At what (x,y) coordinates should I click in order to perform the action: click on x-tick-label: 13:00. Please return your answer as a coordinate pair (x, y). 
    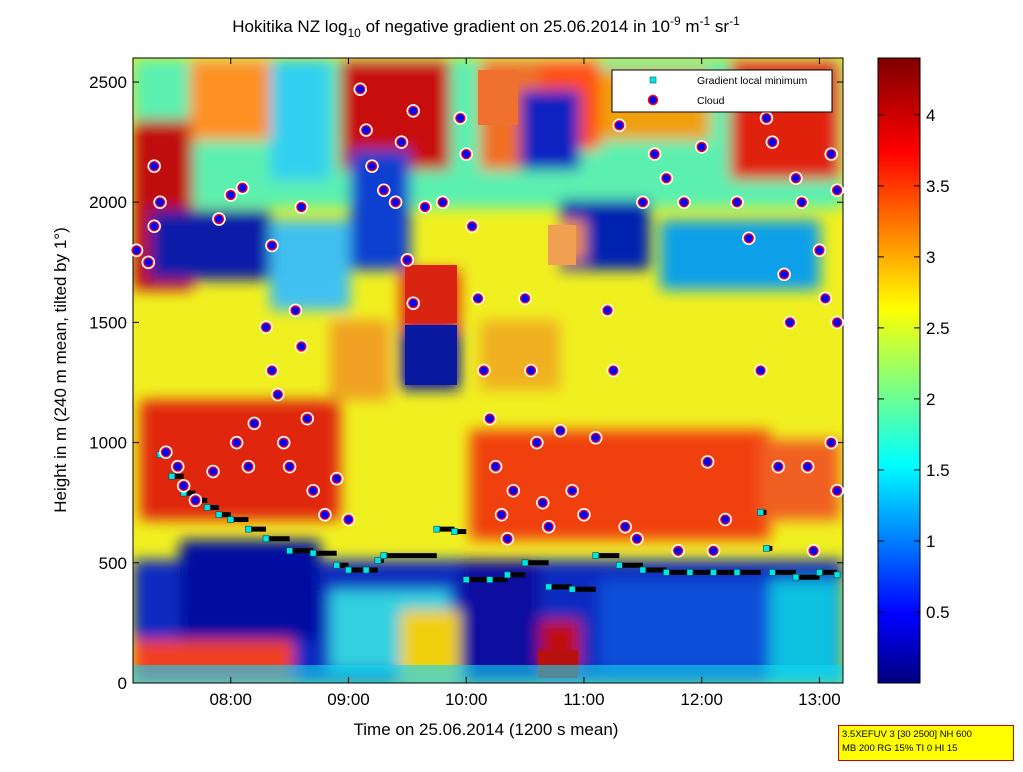
    Looking at the image, I should click on (819, 699).